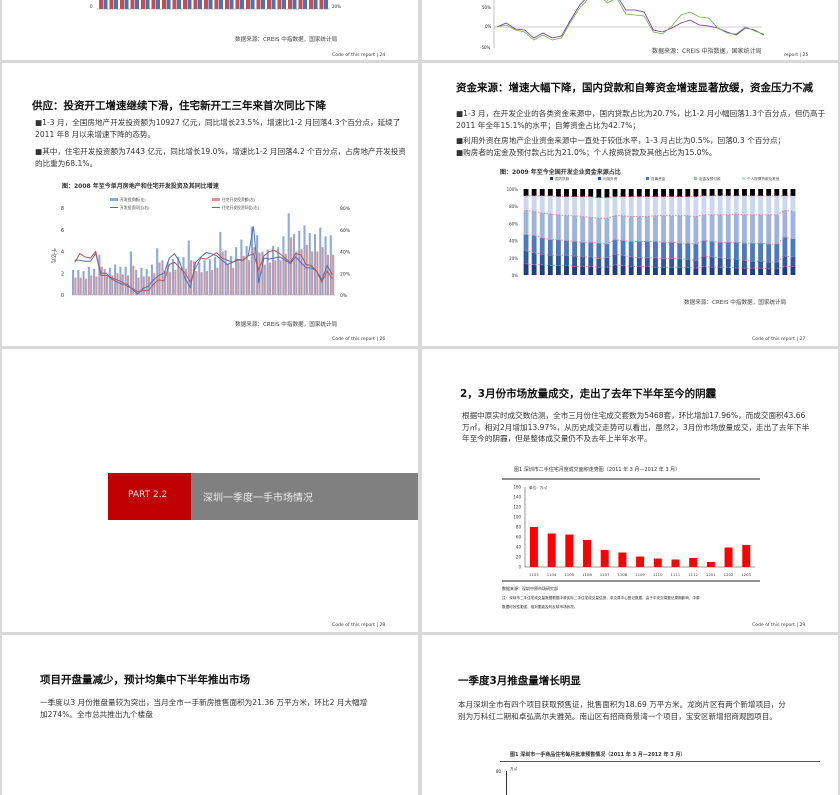 This screenshot has width=840, height=795. Describe the element at coordinates (538, 487) in the screenshot. I see `unit-label: 单位：万㎡` at that location.